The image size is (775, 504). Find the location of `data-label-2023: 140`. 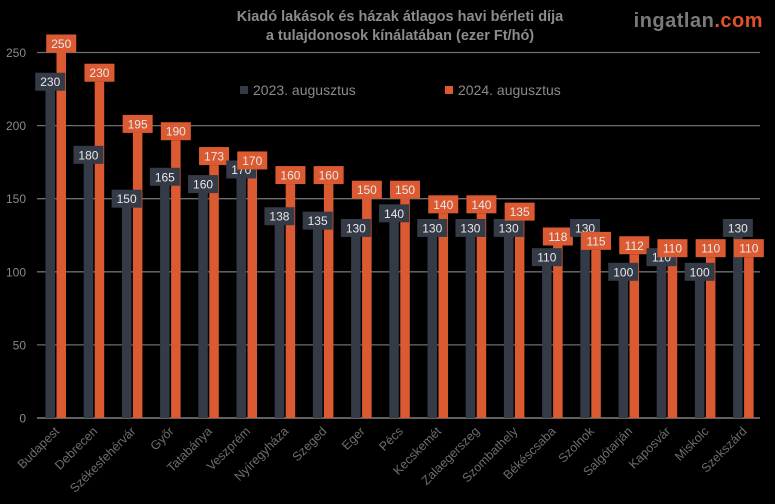

data-label-2023: 140 is located at coordinates (394, 214).